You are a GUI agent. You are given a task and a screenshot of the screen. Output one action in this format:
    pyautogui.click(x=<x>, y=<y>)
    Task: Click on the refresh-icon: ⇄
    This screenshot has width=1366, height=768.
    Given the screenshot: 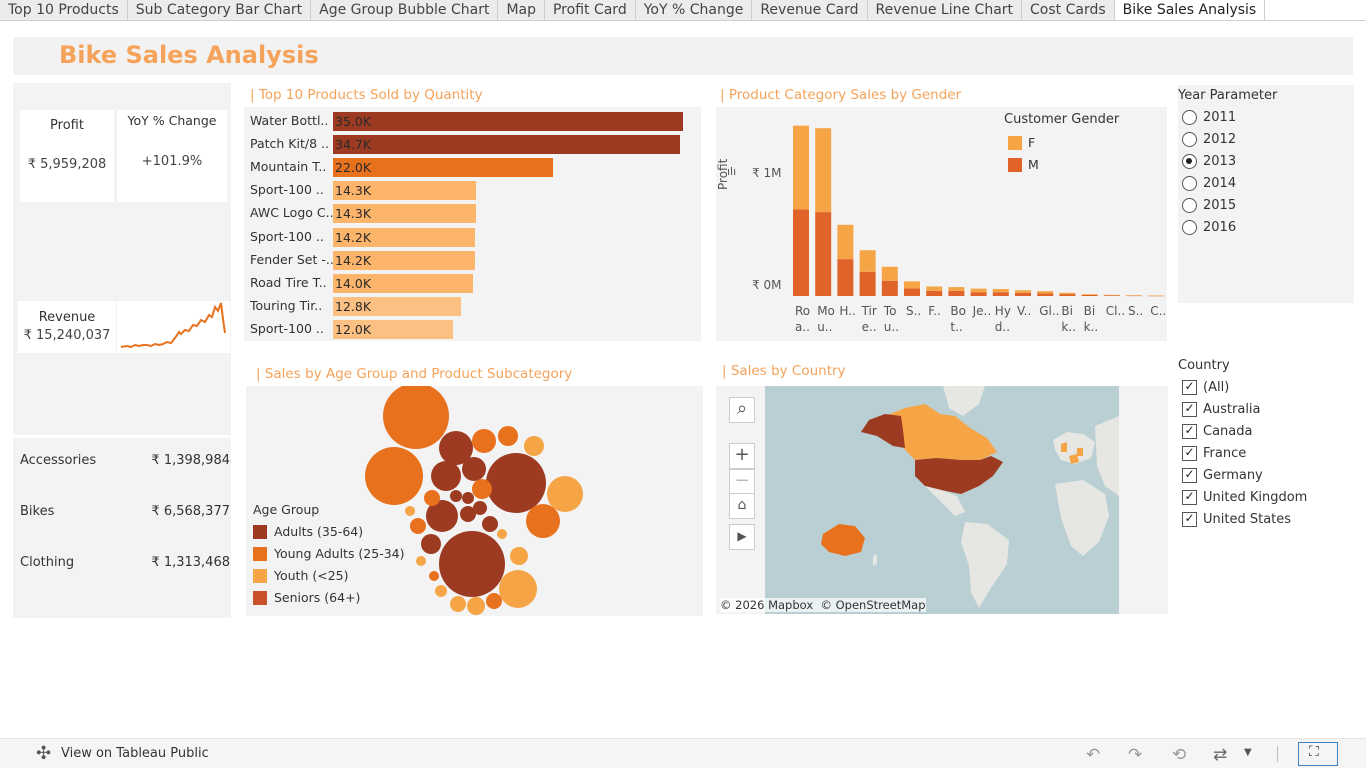 What is the action you would take?
    pyautogui.click(x=1220, y=755)
    